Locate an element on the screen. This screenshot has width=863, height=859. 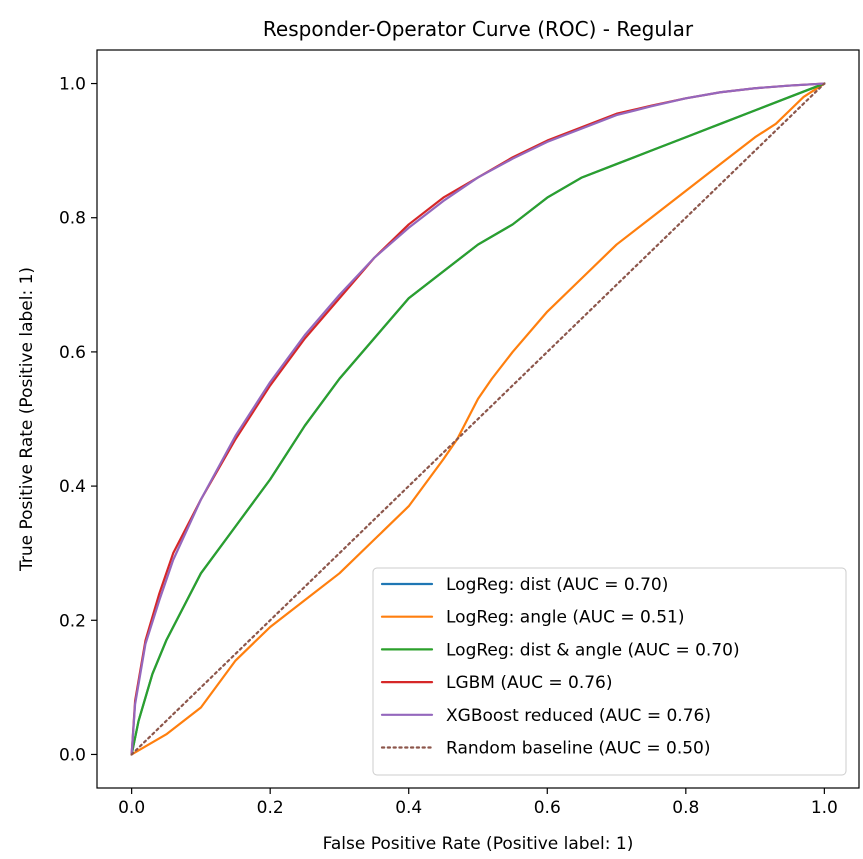
x-axis-label: False Positive Rate (Positive label: 1) is located at coordinates (478, 844).